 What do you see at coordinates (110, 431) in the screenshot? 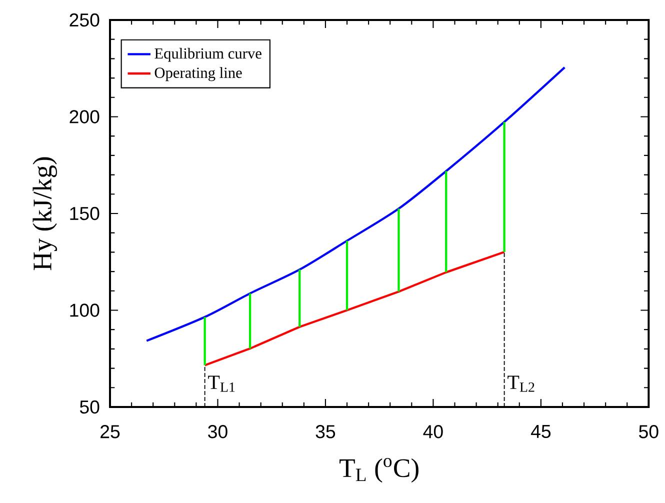
I see `x-tick-label: 25` at bounding box center [110, 431].